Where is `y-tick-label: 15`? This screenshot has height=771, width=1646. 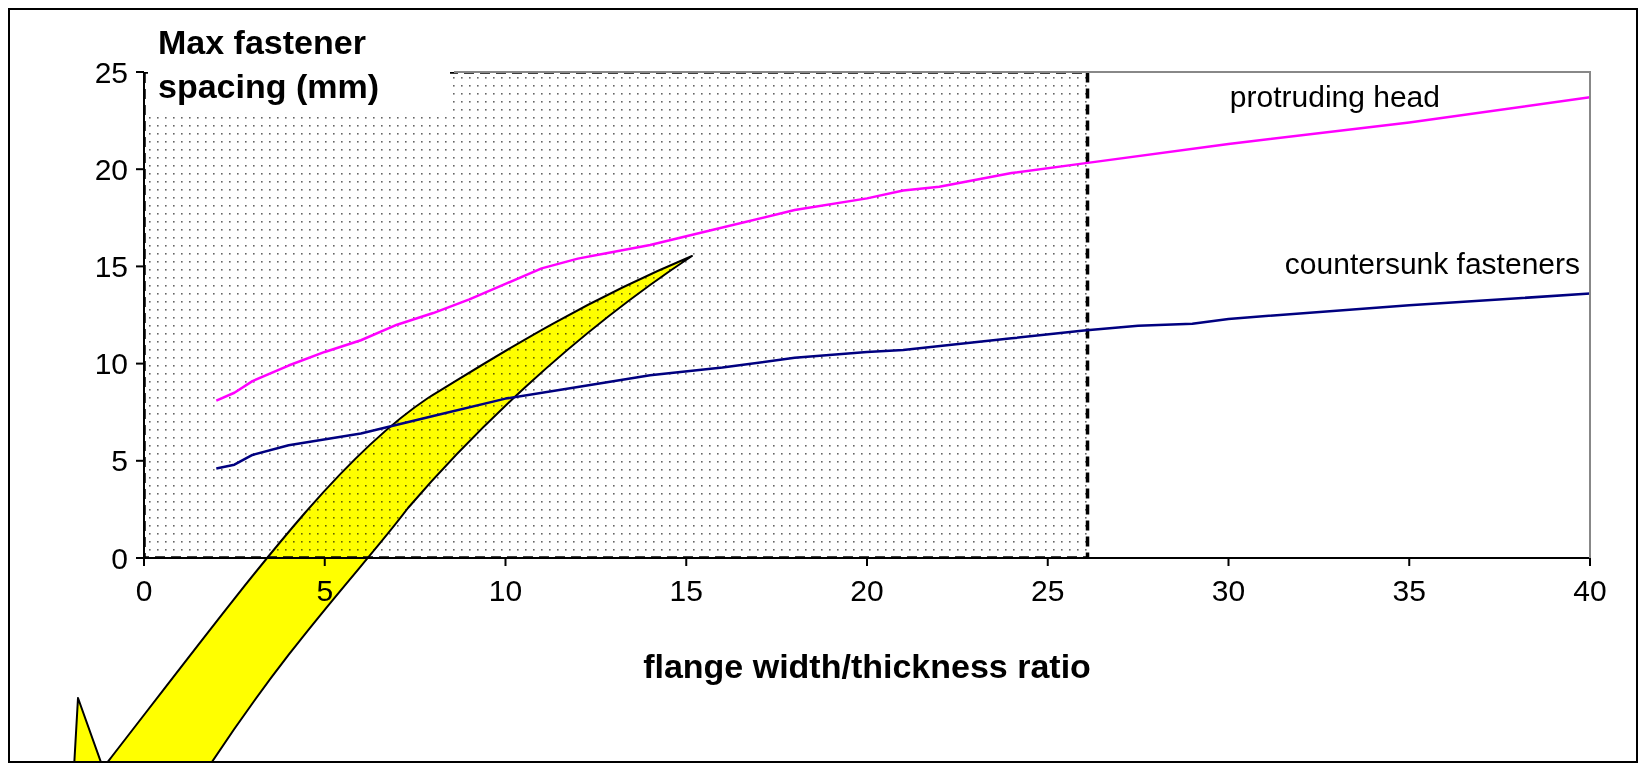 y-tick-label: 15 is located at coordinates (111, 267).